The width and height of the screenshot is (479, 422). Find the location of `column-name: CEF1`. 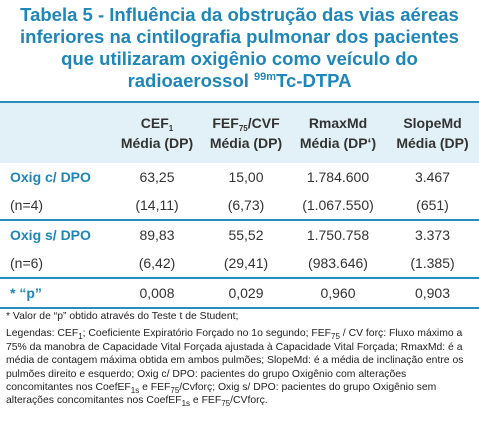

column-name: CEF1 is located at coordinates (157, 123).